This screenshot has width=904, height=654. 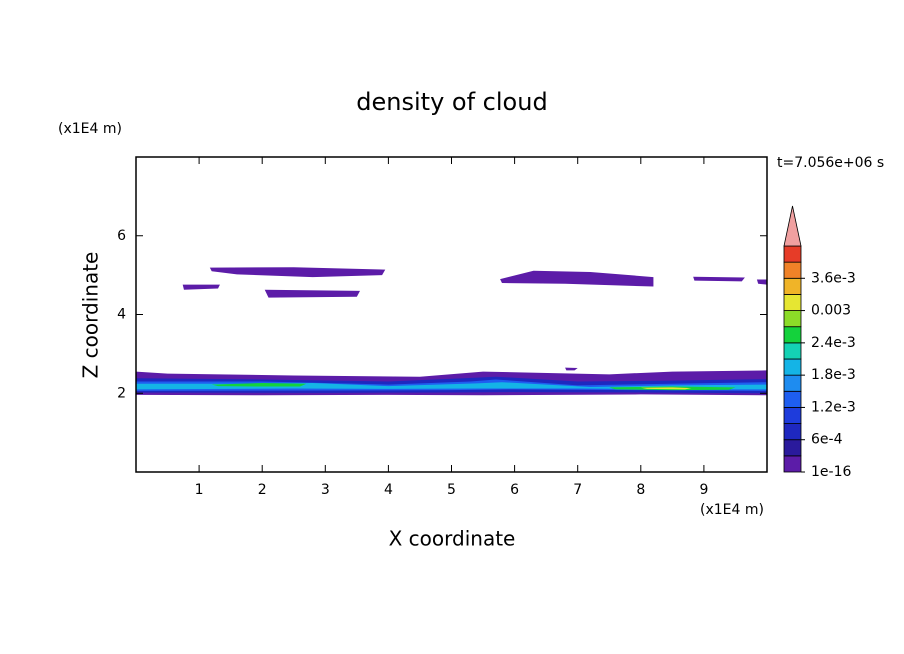 What do you see at coordinates (833, 343) in the screenshot?
I see `colorbar-label: 2.4e-3` at bounding box center [833, 343].